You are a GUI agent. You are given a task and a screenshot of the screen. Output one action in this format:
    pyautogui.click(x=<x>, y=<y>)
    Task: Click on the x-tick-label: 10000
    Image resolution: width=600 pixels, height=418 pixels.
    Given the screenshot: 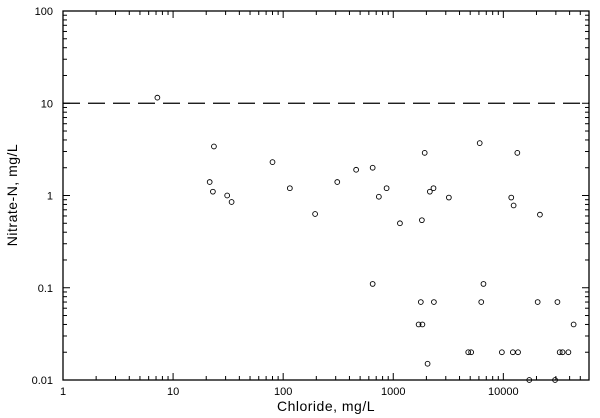 What is the action you would take?
    pyautogui.click(x=503, y=392)
    